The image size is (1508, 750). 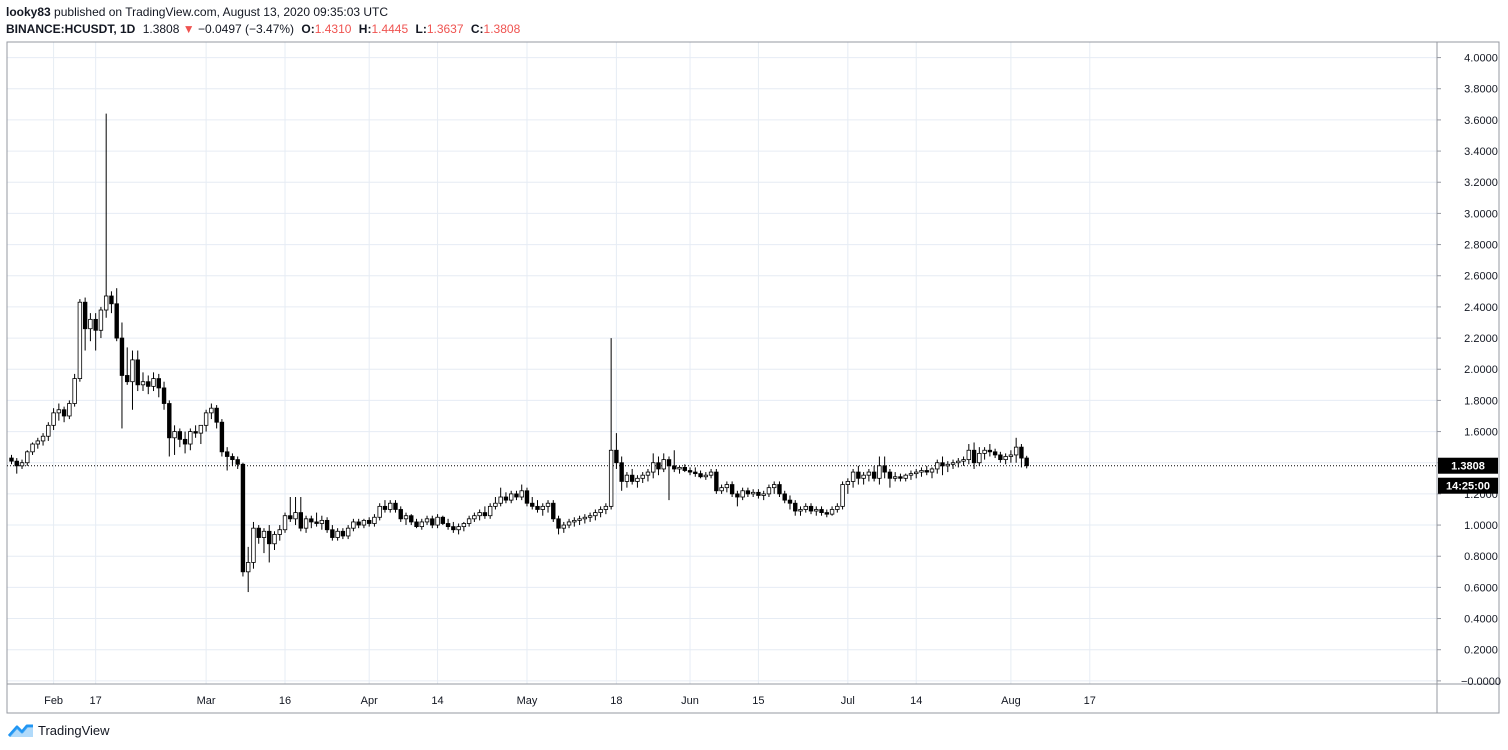 What do you see at coordinates (758, 701) in the screenshot?
I see `x-tick-label: 15` at bounding box center [758, 701].